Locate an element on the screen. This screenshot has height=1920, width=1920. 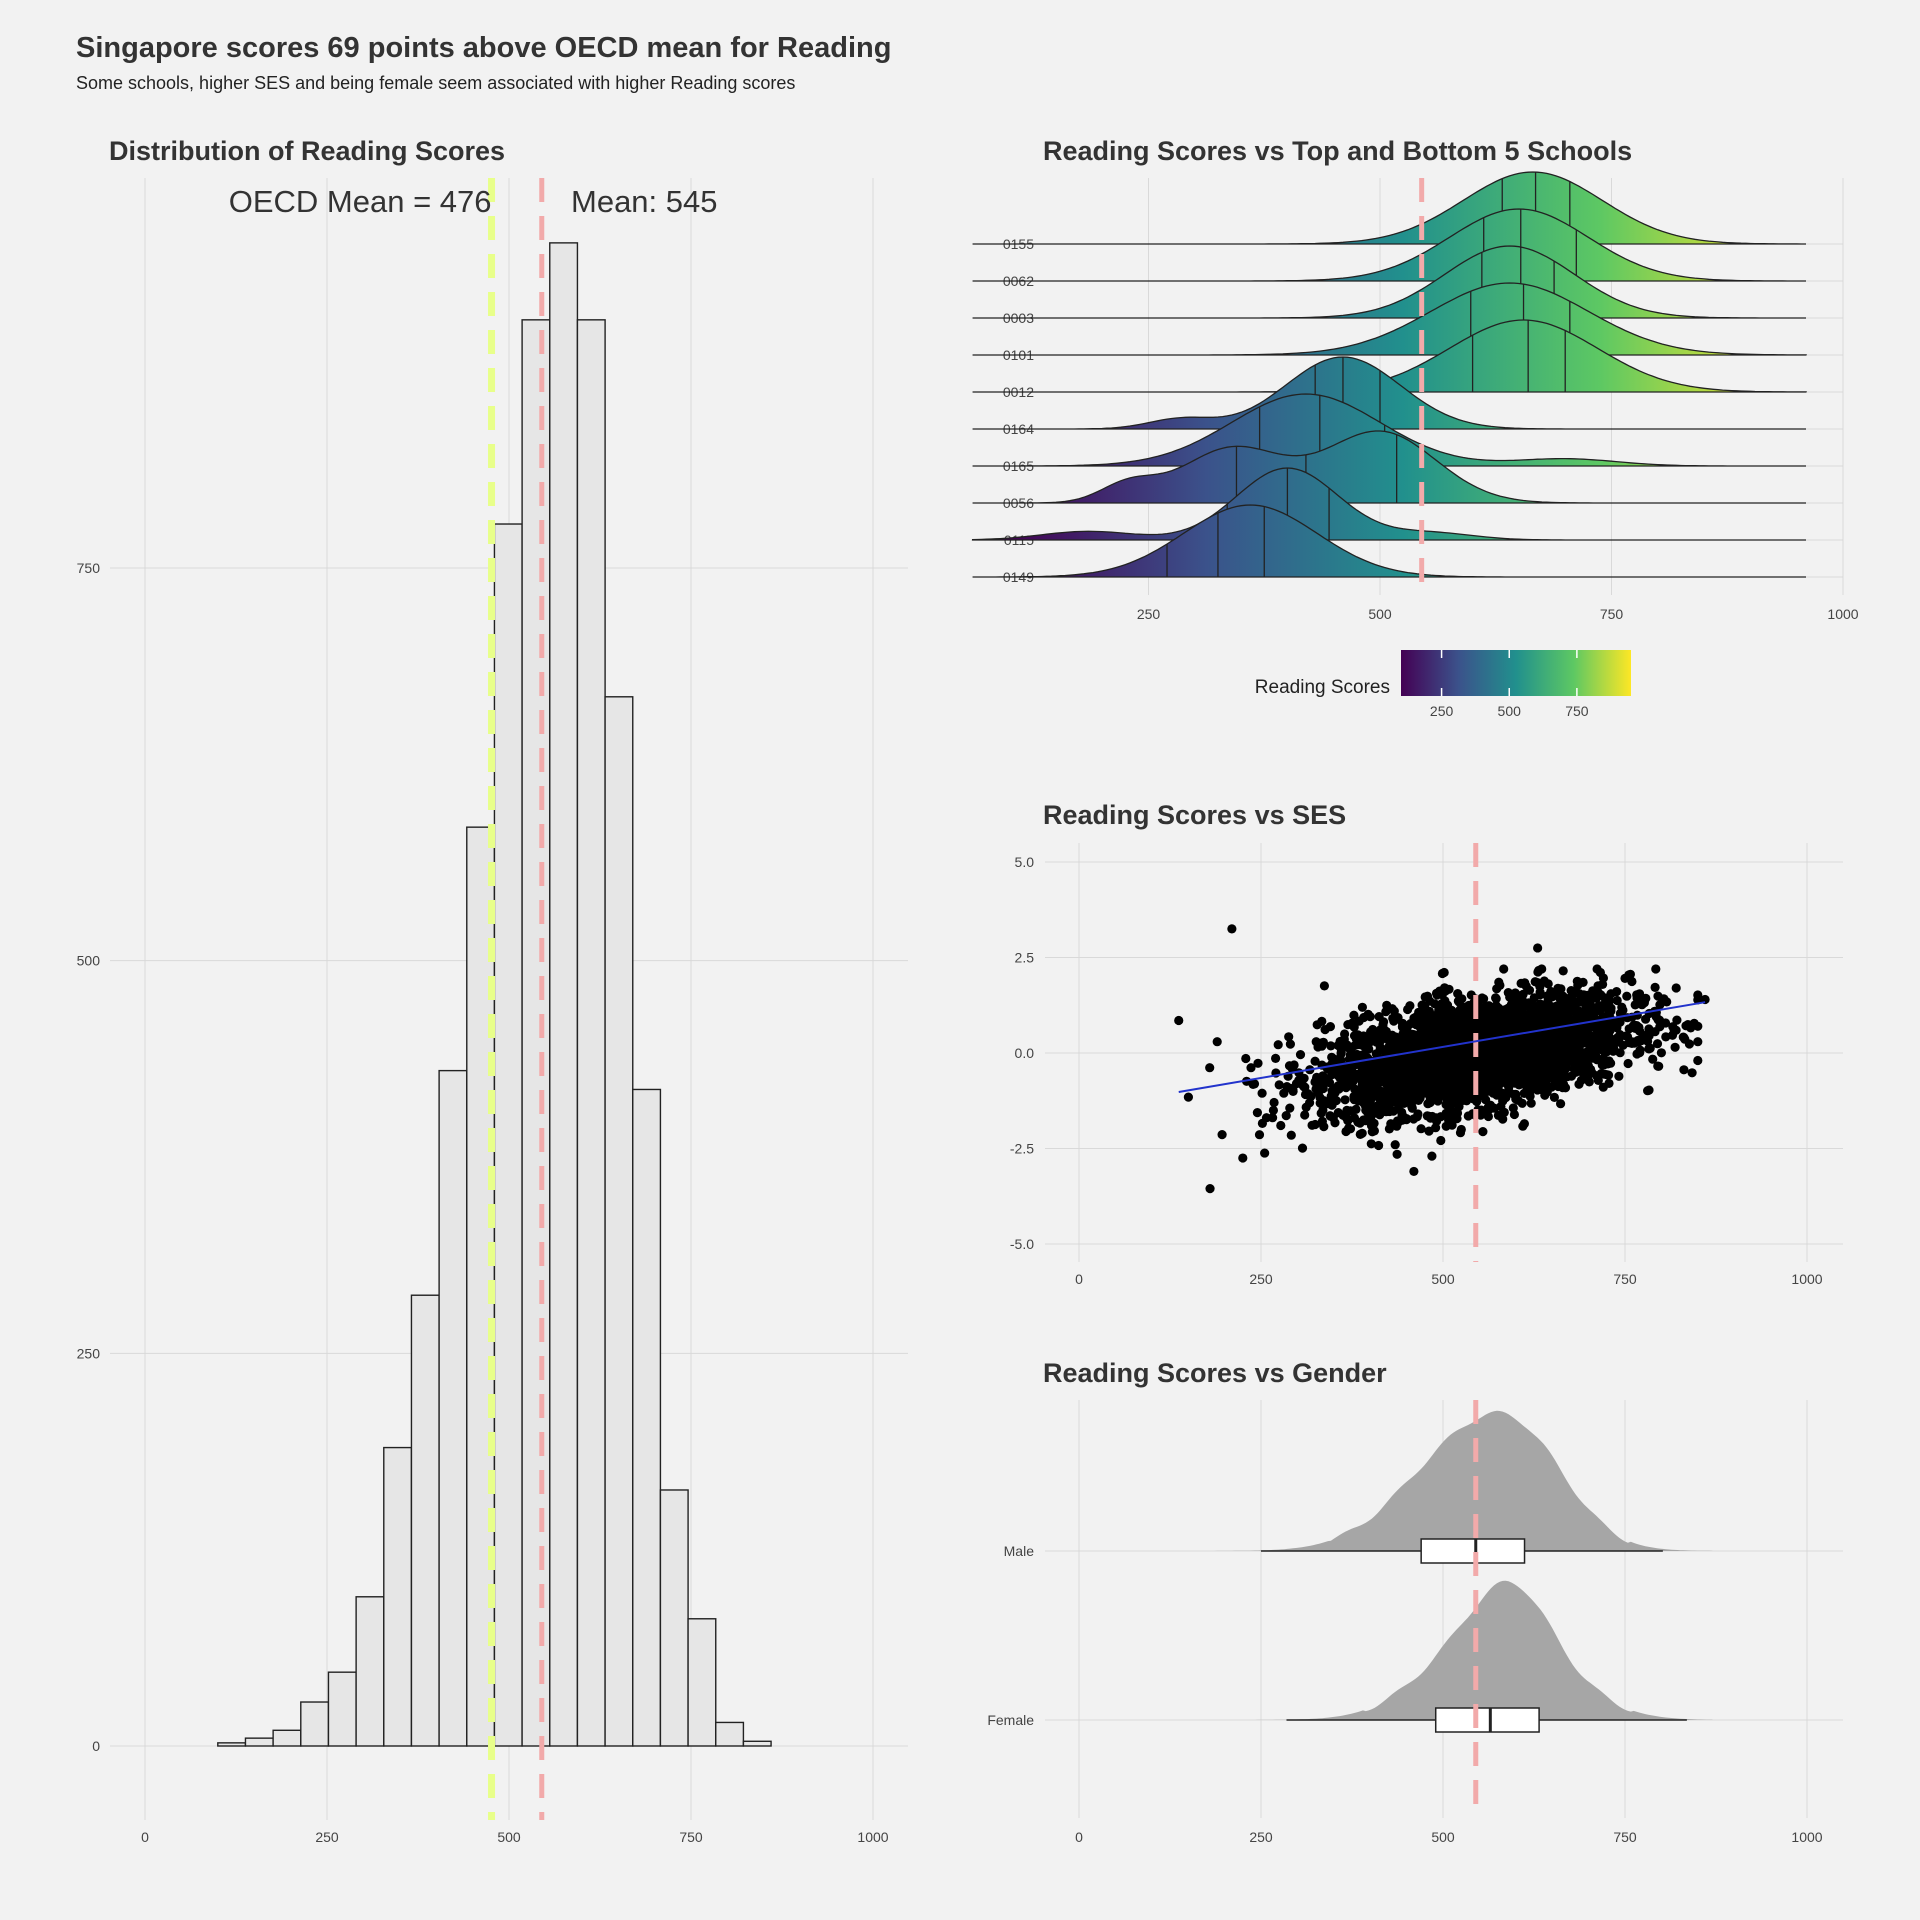
mean-annotation: Mean: 545 is located at coordinates (644, 201).